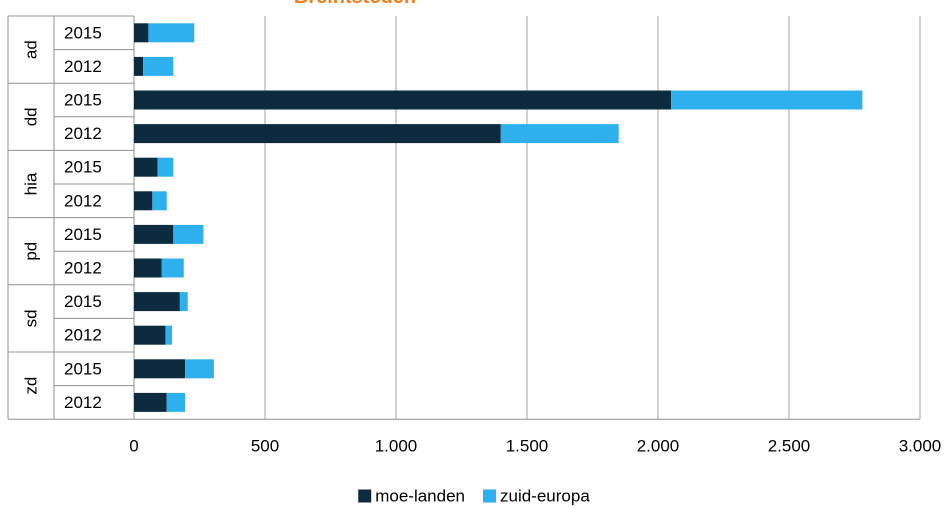  Describe the element at coordinates (355, 4) in the screenshot. I see `chart-title: Breintsteden` at that location.